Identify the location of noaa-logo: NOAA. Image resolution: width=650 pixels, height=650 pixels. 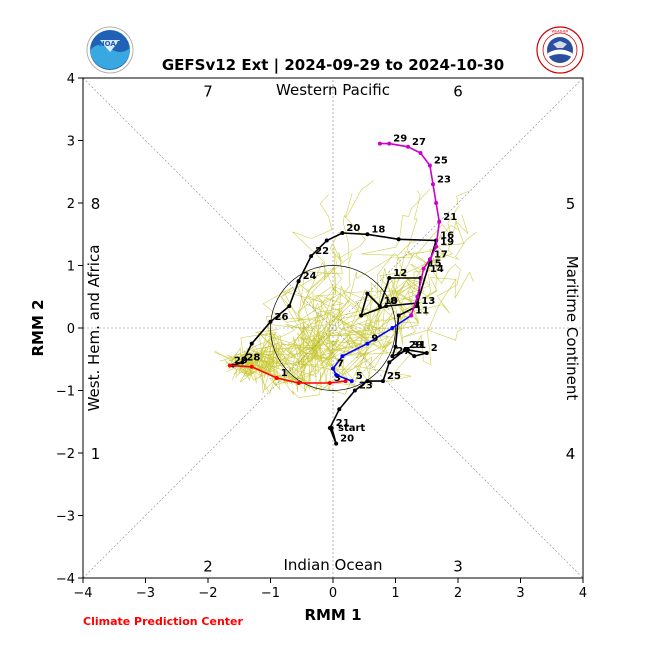
(110, 50).